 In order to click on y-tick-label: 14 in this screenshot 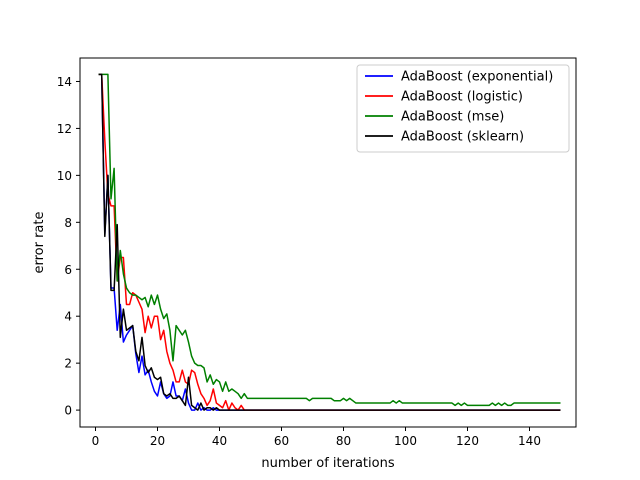, I will do `click(64, 82)`.